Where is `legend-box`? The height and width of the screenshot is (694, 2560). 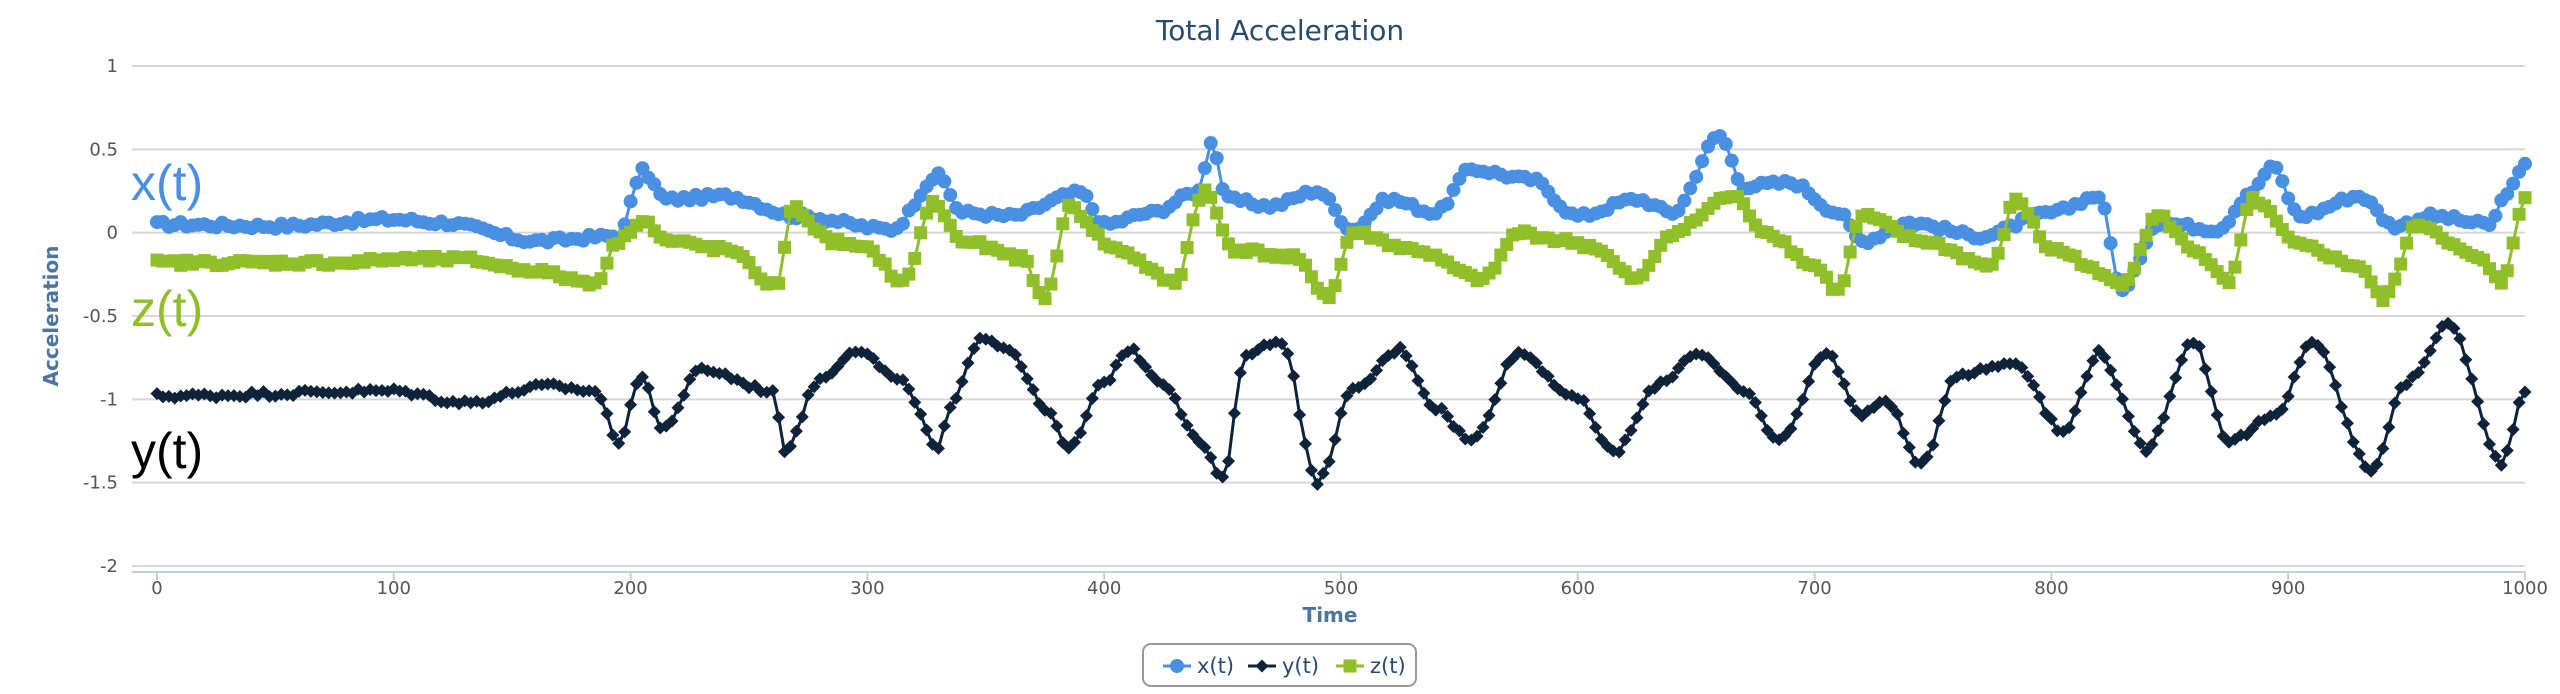 legend-box is located at coordinates (1279, 665).